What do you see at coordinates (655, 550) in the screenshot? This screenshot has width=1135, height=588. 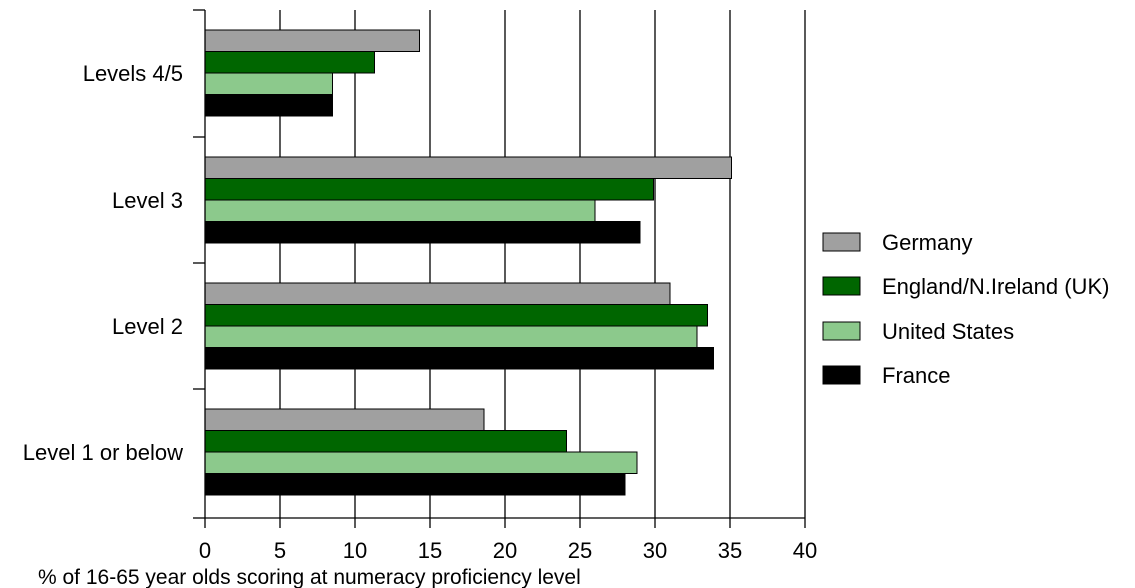 I see `x-tick-label: 30` at bounding box center [655, 550].